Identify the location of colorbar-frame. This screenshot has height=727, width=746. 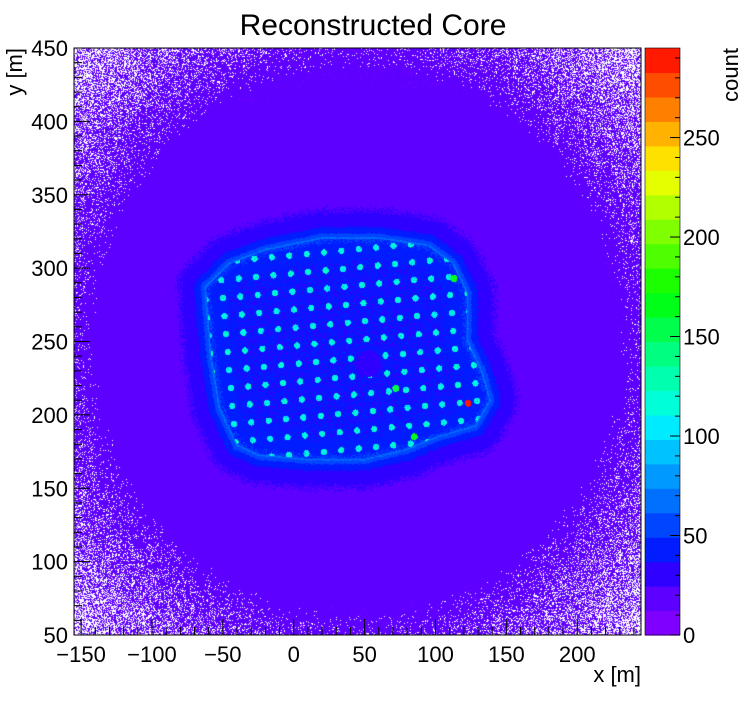
(662, 341).